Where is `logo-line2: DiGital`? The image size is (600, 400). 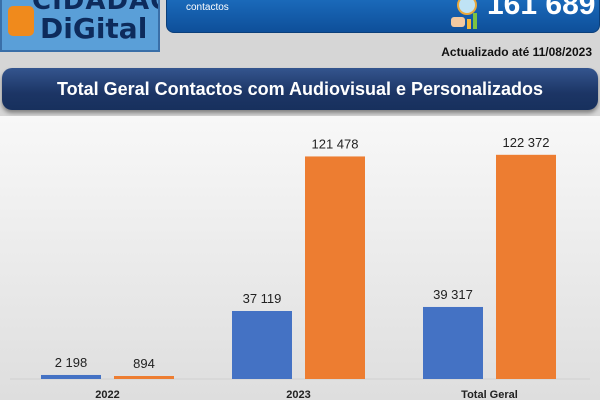
logo-line2: DiGital is located at coordinates (94, 28).